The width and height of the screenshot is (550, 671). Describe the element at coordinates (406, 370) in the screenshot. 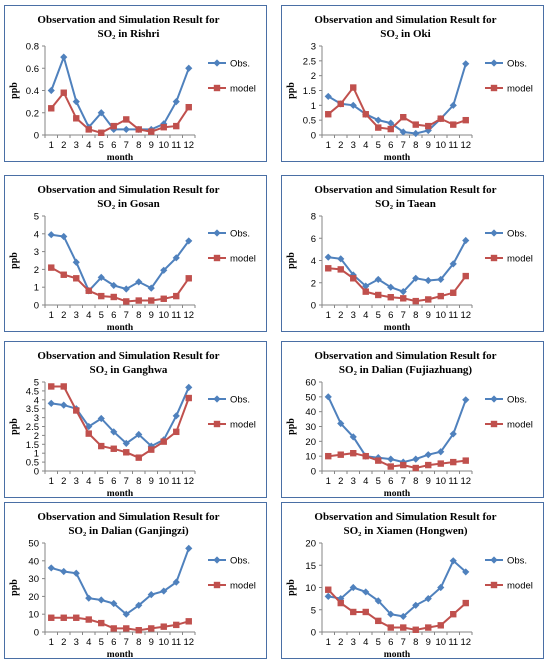

I see `chart-title-line2: SO₂ in Dalian (Fujiazhuang)` at that location.